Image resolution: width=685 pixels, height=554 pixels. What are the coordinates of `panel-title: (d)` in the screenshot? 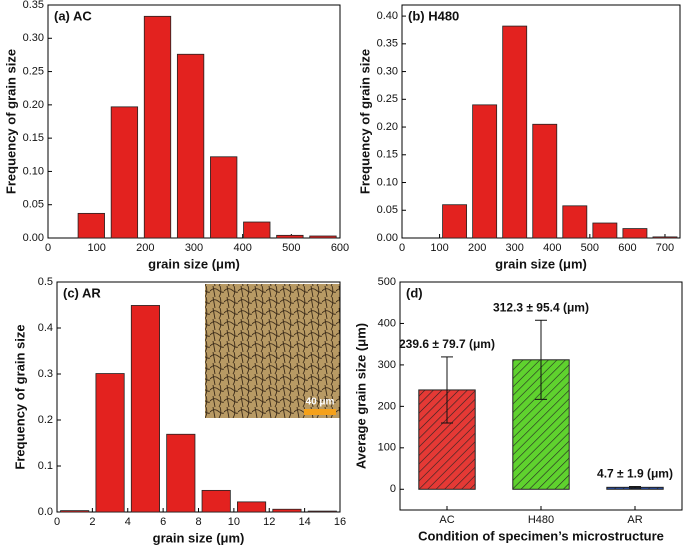 It's located at (414, 292).